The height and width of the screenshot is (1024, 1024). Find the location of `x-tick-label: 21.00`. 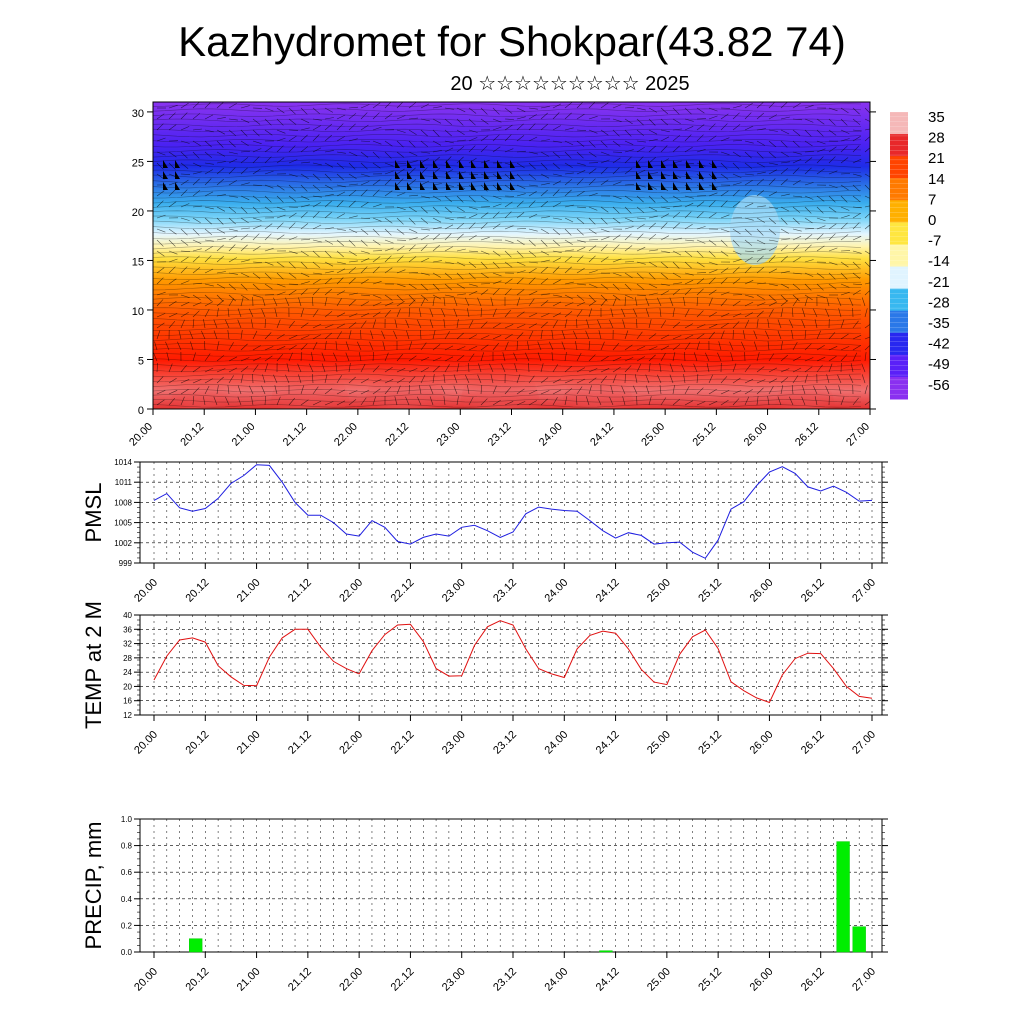

x-tick-label: 21.00 is located at coordinates (249, 591).